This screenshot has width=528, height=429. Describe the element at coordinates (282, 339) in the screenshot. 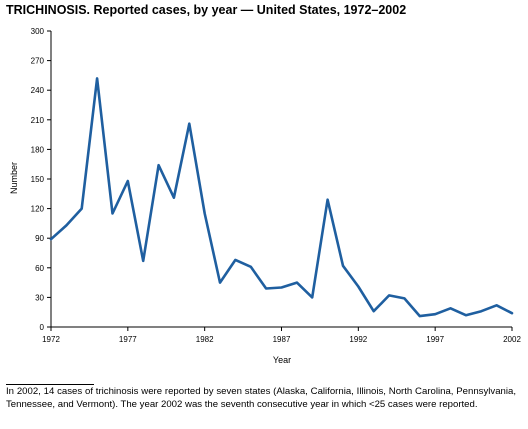

I see `x-tick-label: 1987` at that location.